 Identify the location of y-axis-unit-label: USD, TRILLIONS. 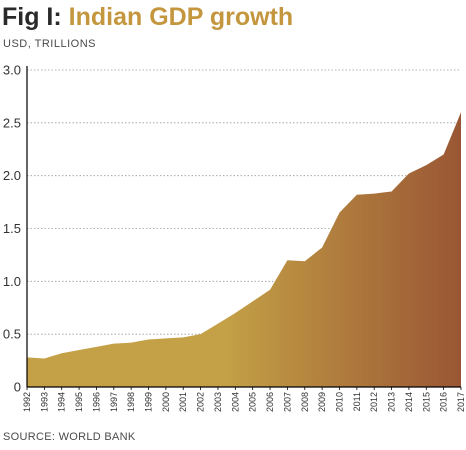
(49, 44).